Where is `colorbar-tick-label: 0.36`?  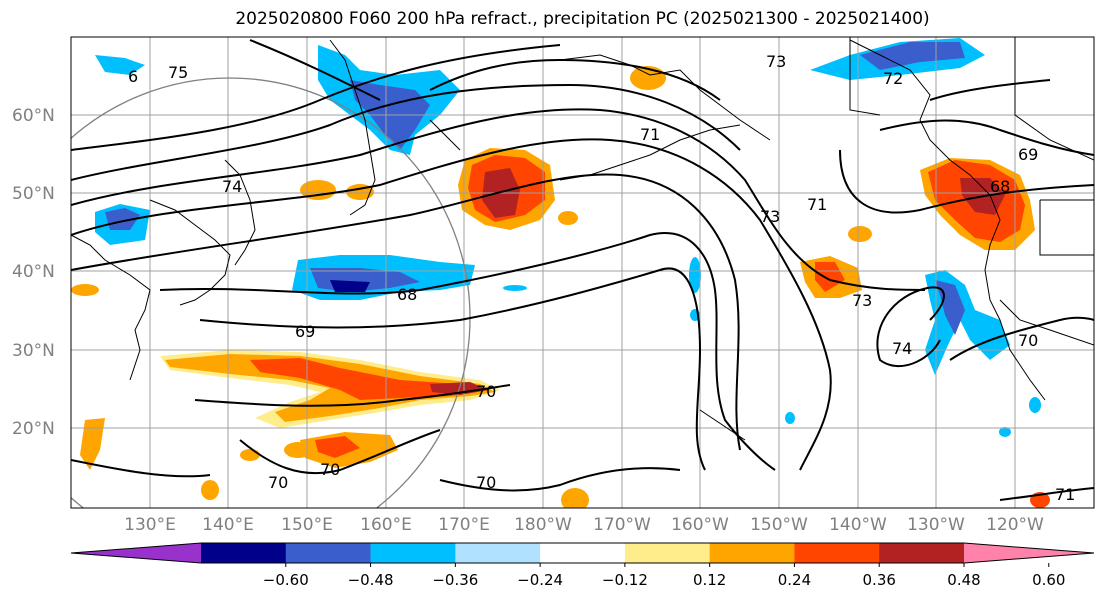
colorbar-tick-label: 0.36 is located at coordinates (879, 580).